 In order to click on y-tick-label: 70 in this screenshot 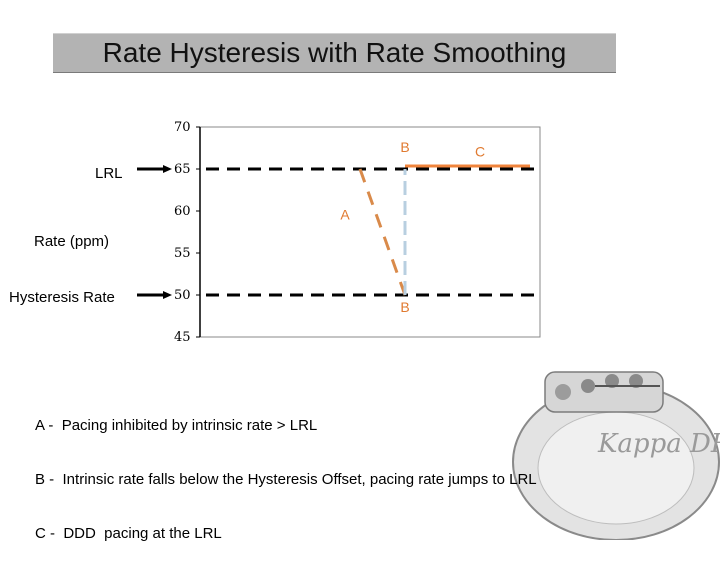, I will do `click(182, 127)`.